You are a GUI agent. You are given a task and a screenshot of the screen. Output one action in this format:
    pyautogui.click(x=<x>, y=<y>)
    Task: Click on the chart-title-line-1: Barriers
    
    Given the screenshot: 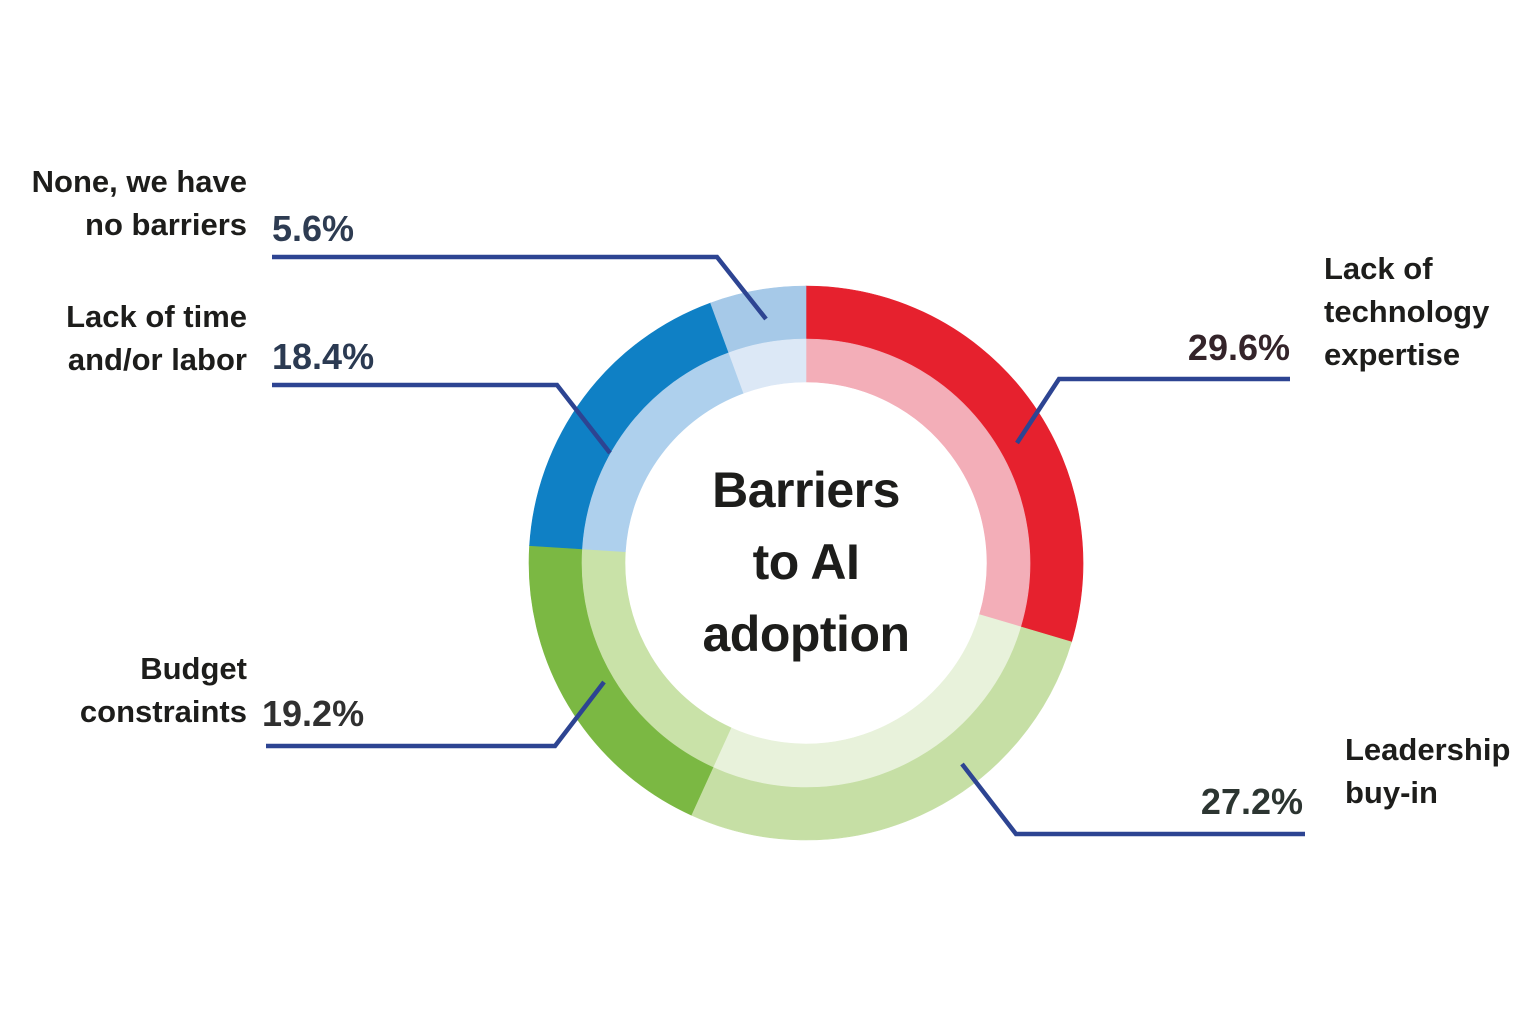 What is the action you would take?
    pyautogui.click(x=806, y=490)
    